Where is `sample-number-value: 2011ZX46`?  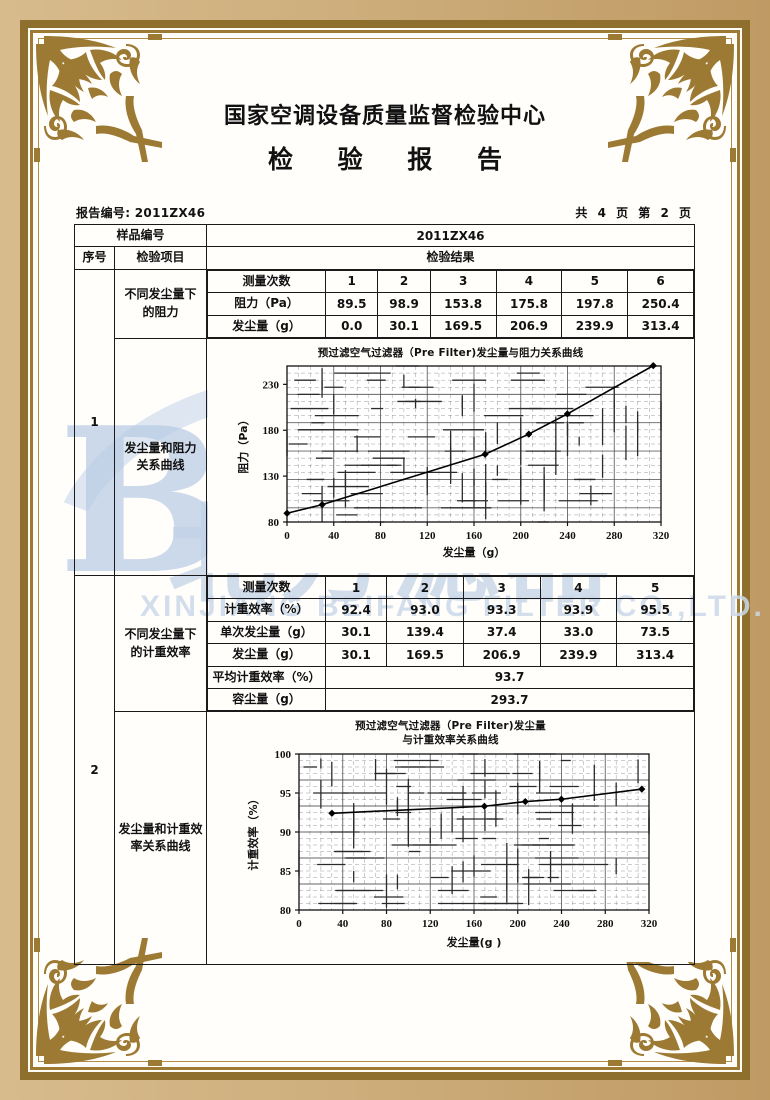
sample-number-value: 2011ZX46 is located at coordinates (451, 235).